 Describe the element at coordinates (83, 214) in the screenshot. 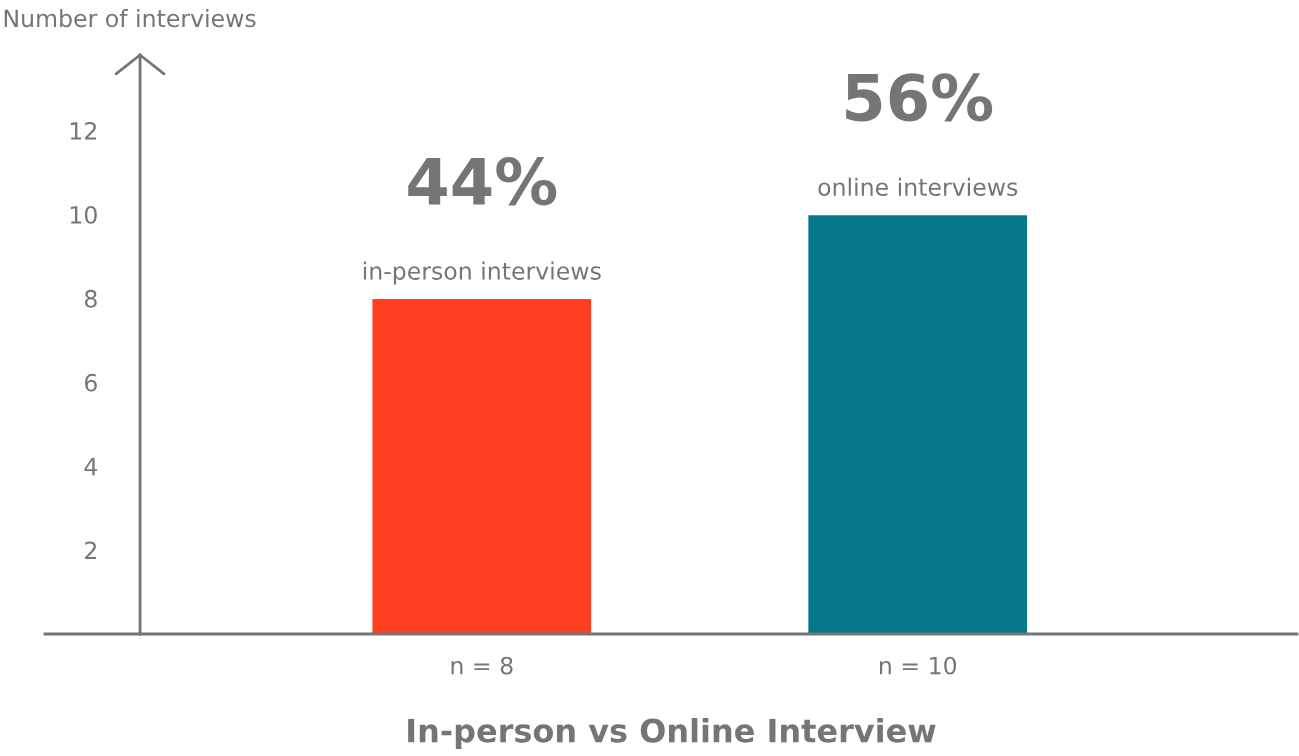

I see `y-tick-label: 10` at that location.